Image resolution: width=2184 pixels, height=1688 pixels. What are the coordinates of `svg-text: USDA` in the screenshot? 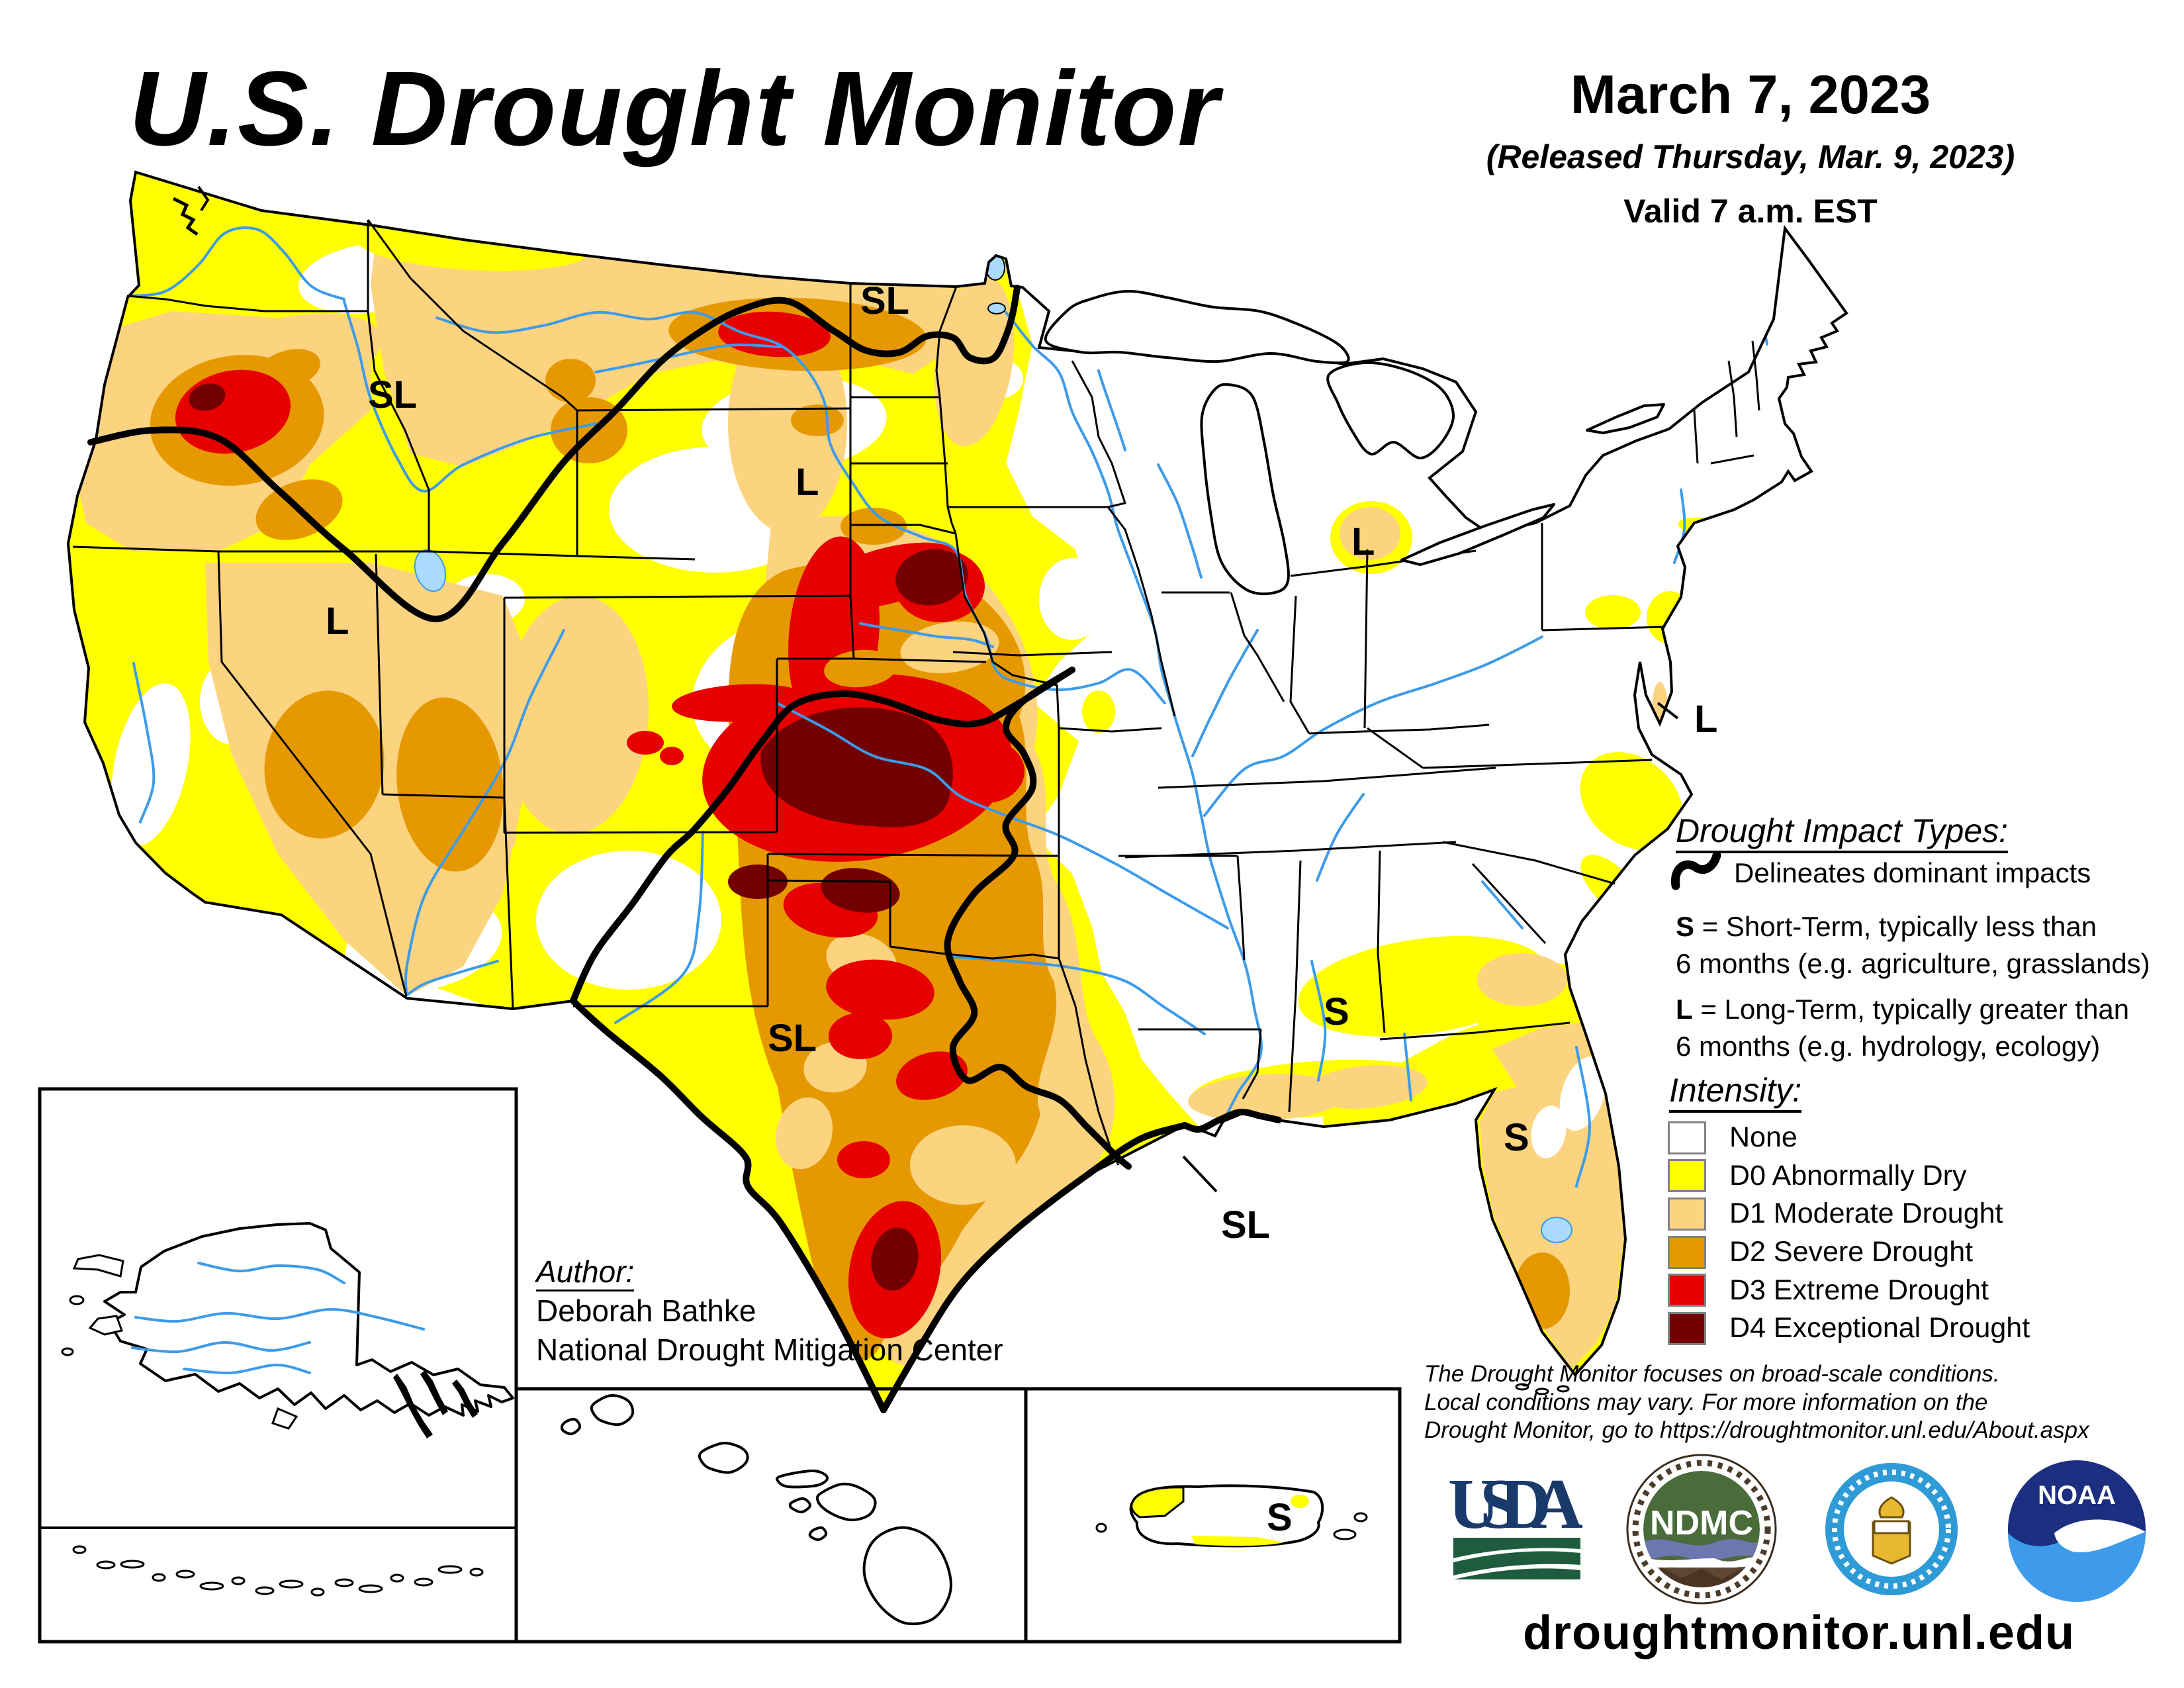 It's located at (1516, 1504).